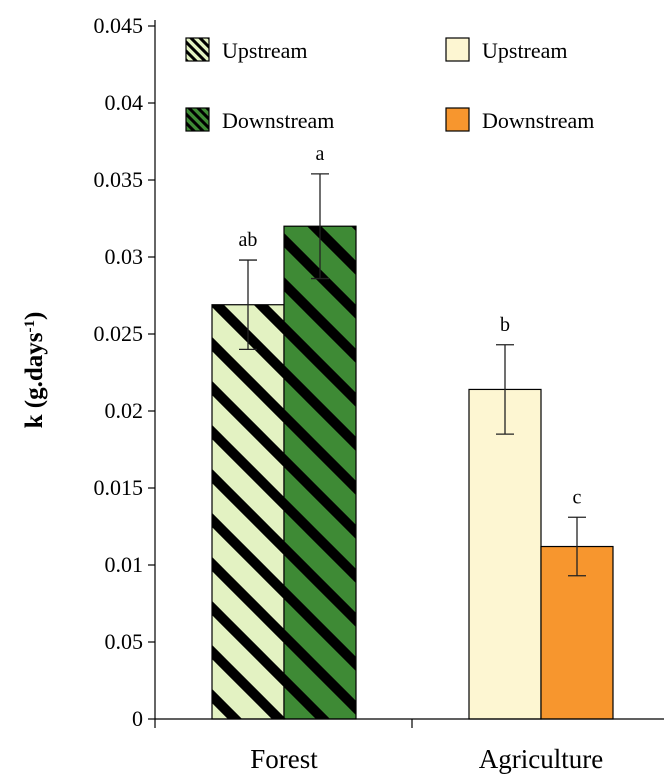  Describe the element at coordinates (119, 333) in the screenshot. I see `y-tick-label: 0.025` at that location.